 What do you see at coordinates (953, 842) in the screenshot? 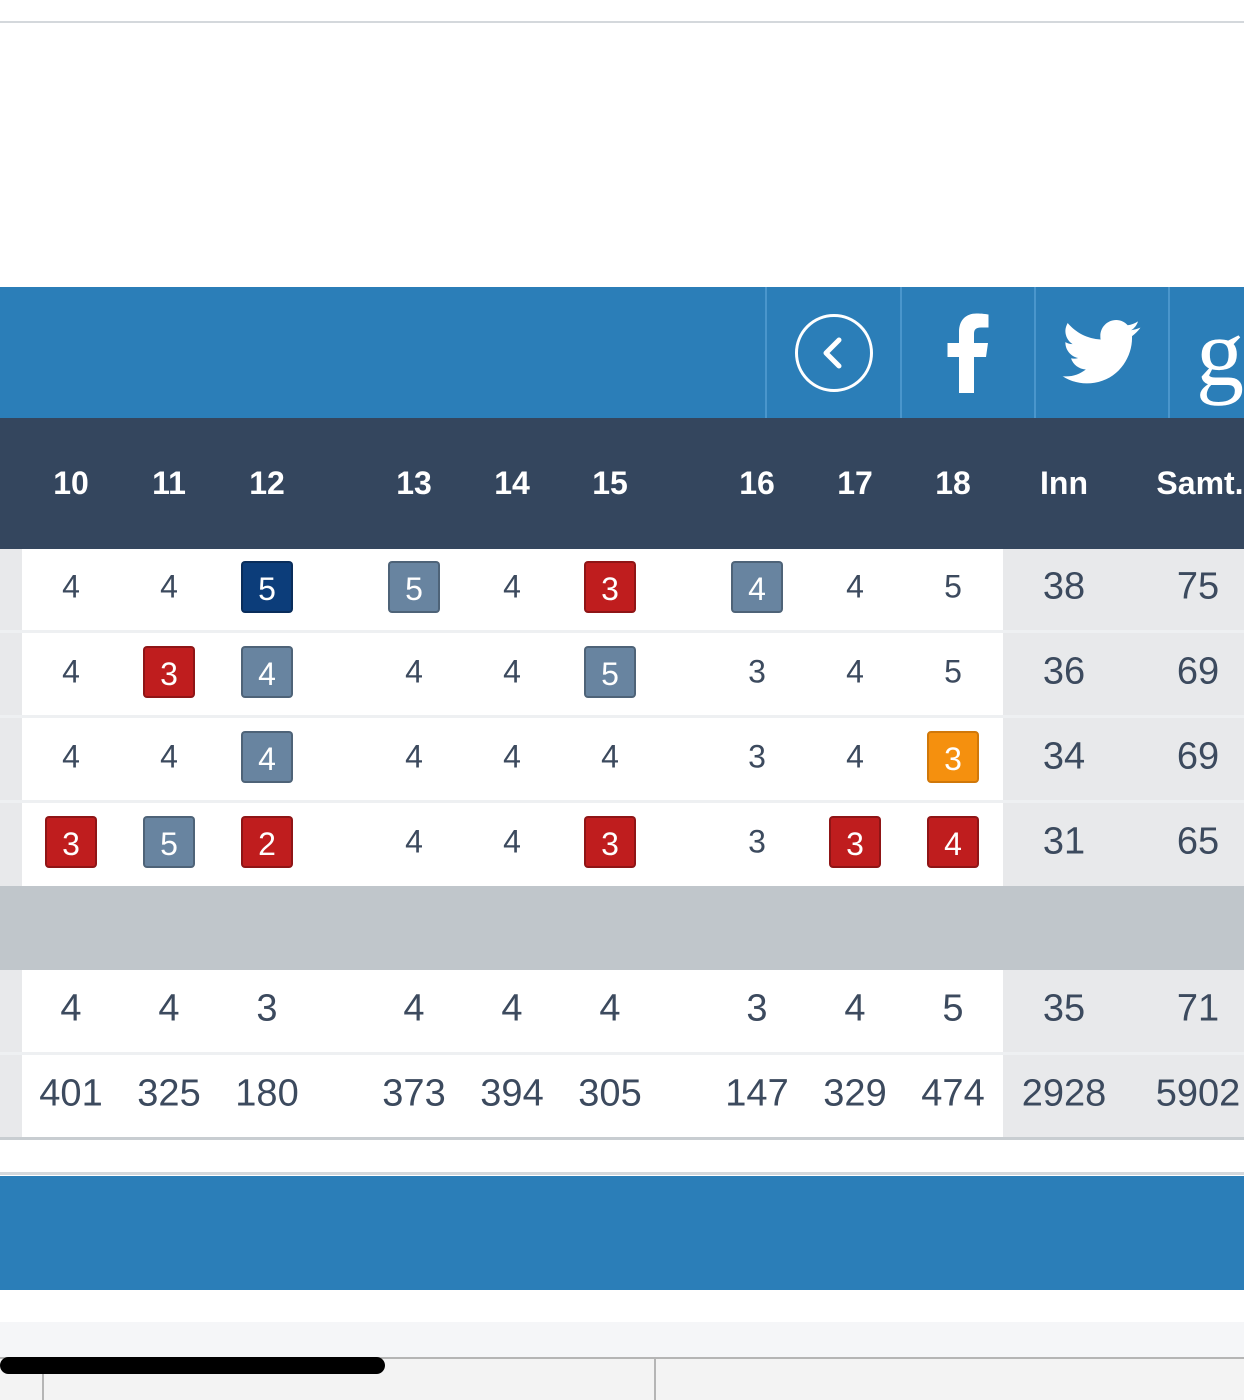
I see `score-badge-red: 4` at bounding box center [953, 842].